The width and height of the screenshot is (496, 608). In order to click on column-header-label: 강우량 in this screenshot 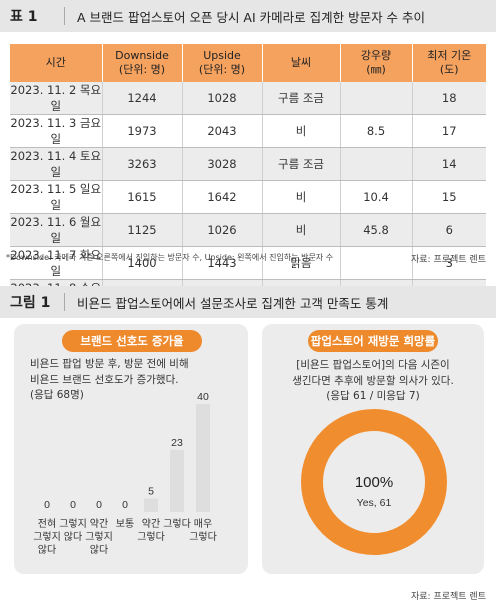, I will do `click(376, 56)`.